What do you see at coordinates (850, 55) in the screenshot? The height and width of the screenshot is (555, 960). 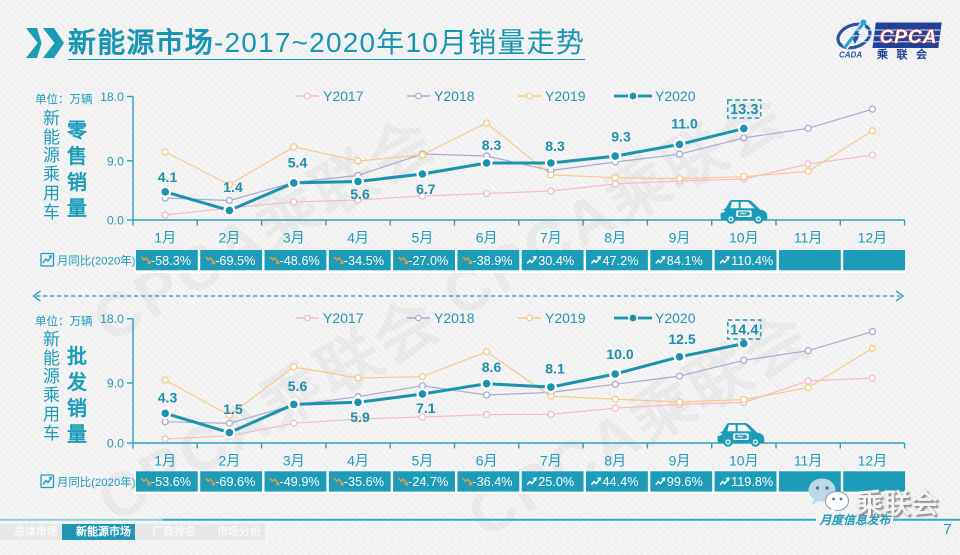 I see `svg-text: CADA` at bounding box center [850, 55].